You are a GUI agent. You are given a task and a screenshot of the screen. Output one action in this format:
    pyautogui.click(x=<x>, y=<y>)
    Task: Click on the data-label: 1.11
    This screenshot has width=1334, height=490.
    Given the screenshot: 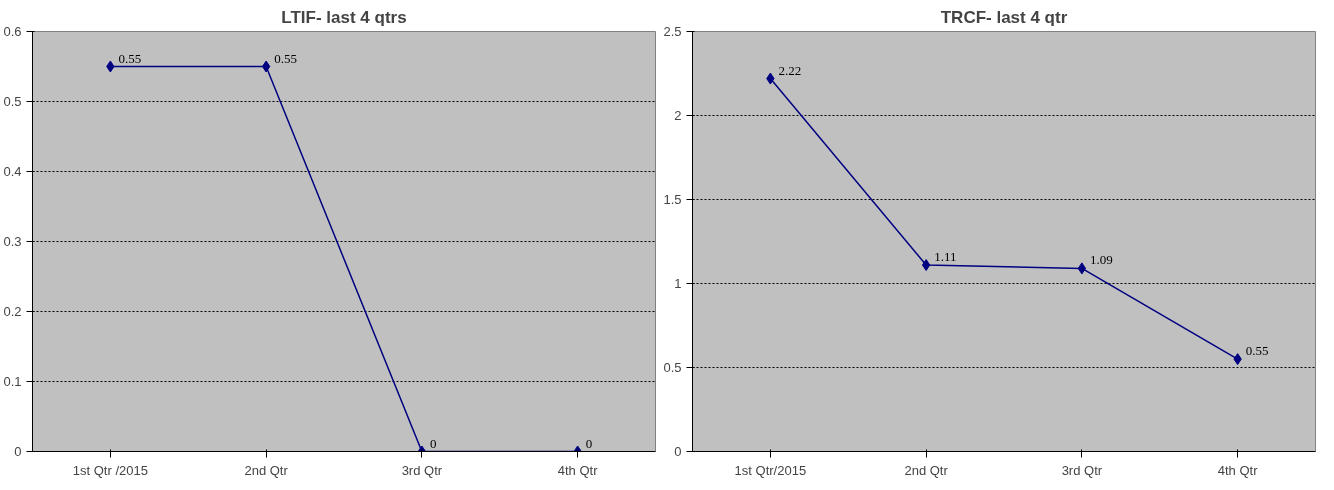 What is the action you would take?
    pyautogui.click(x=945, y=257)
    